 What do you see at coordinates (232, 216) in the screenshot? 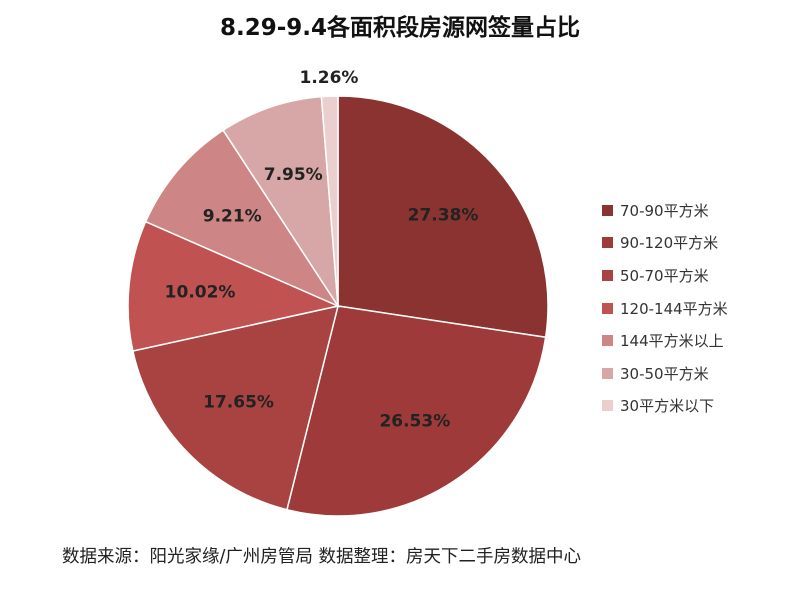
I see `data-label: 9.21%` at bounding box center [232, 216].